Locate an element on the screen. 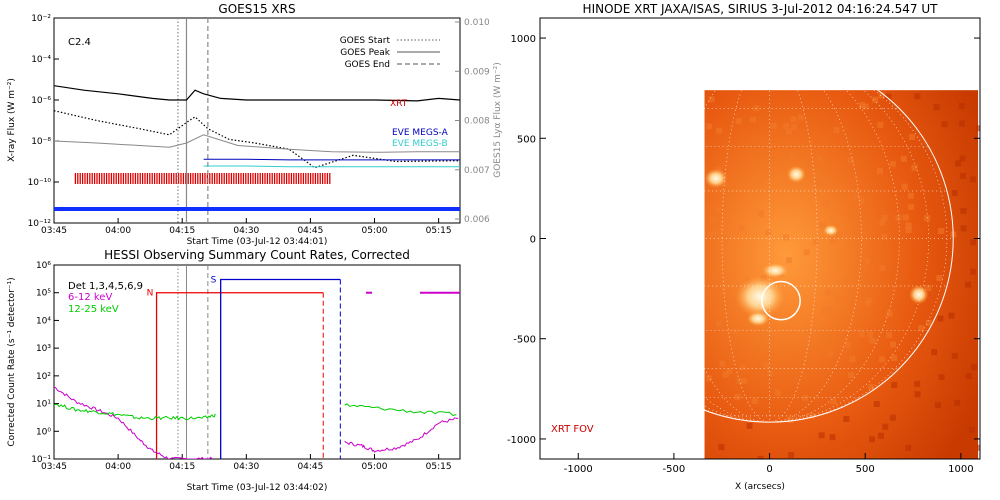  hessi-ytick-label: 10⁰ is located at coordinates (43, 432).